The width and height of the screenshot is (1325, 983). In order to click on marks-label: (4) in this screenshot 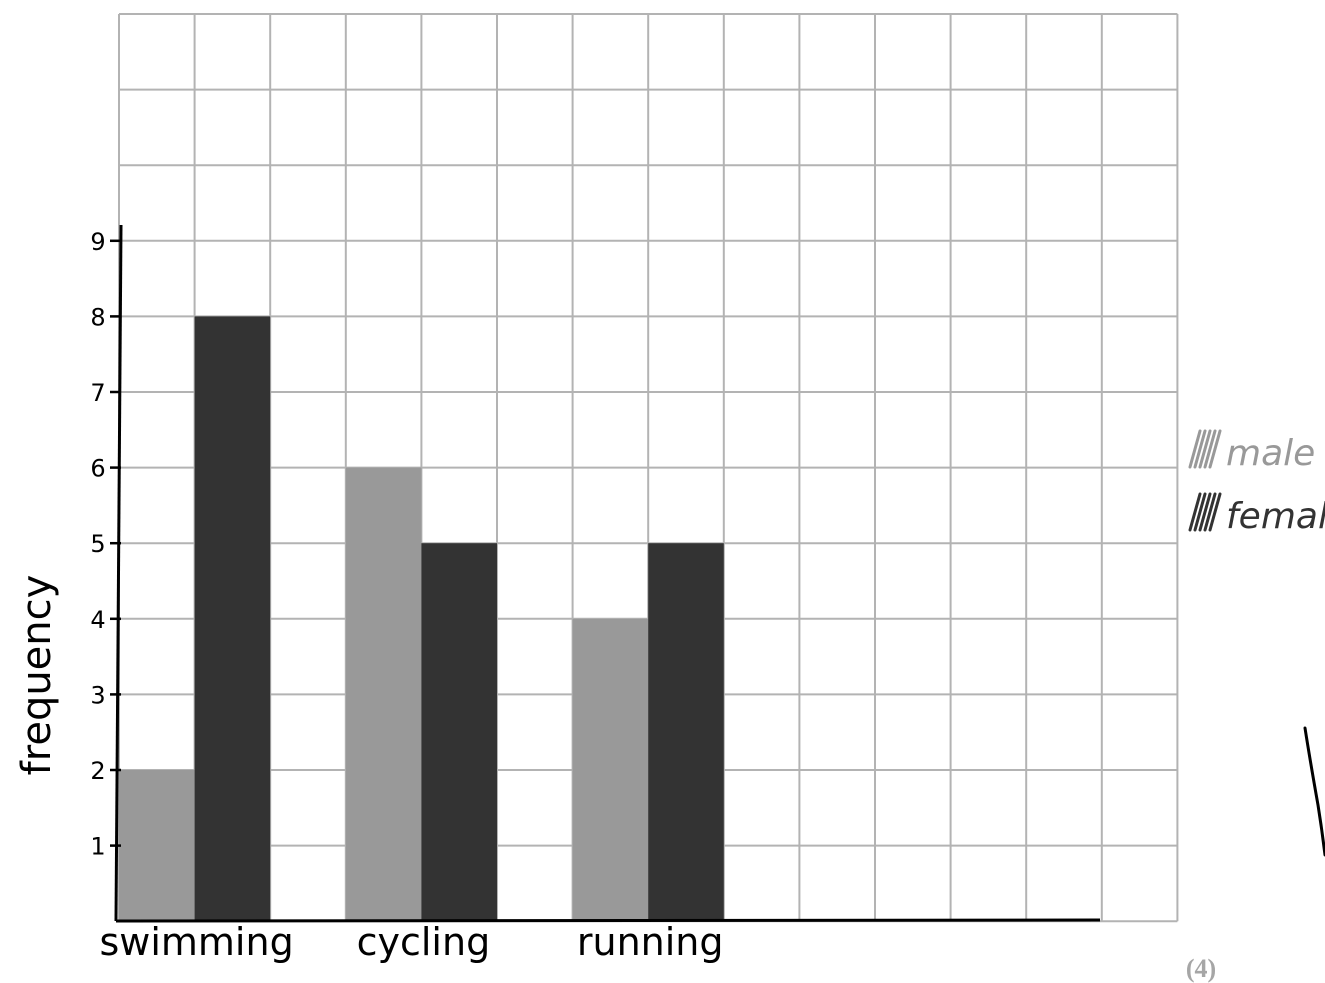, I will do `click(1201, 968)`.